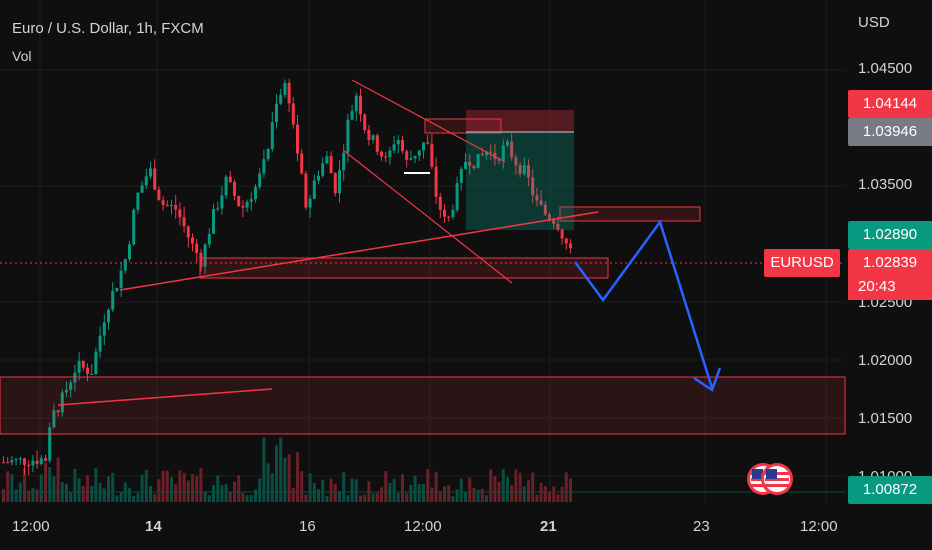 This screenshot has width=932, height=550. What do you see at coordinates (777, 479) in the screenshot?
I see `us-flag-icon` at bounding box center [777, 479].